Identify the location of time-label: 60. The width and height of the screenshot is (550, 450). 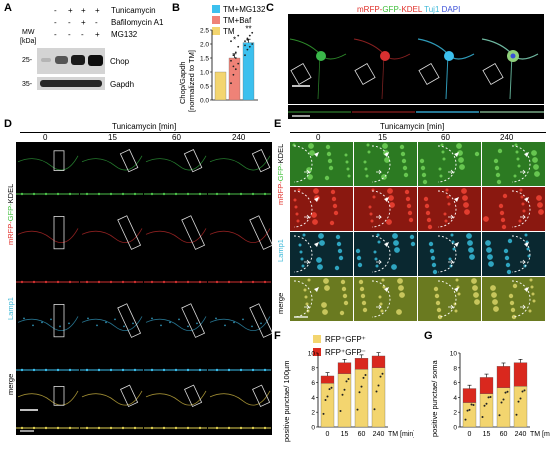
(176, 137).